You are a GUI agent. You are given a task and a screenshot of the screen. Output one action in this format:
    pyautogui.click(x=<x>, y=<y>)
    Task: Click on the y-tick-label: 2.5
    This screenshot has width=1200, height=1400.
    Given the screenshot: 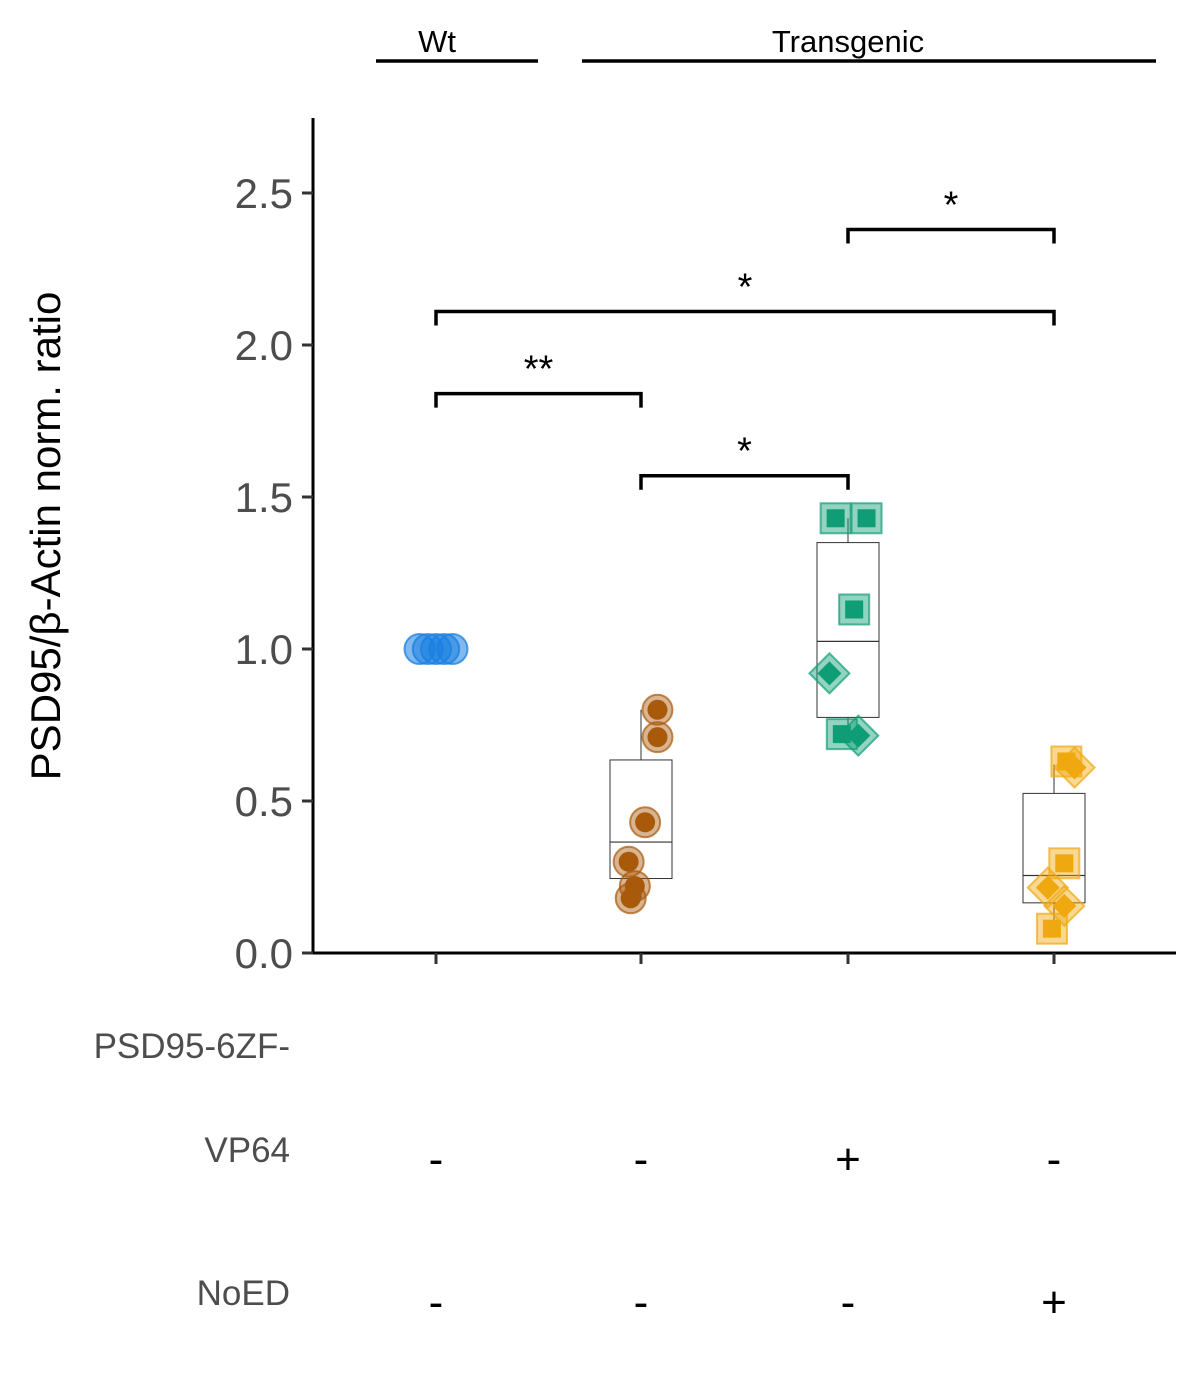 What is the action you would take?
    pyautogui.click(x=264, y=193)
    